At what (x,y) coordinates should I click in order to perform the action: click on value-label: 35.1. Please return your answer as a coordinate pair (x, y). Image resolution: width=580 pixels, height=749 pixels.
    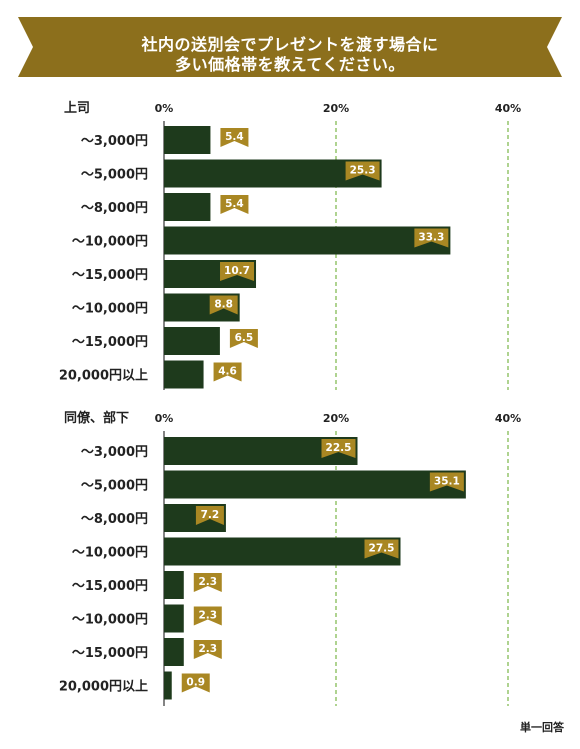
    Looking at the image, I should click on (447, 482).